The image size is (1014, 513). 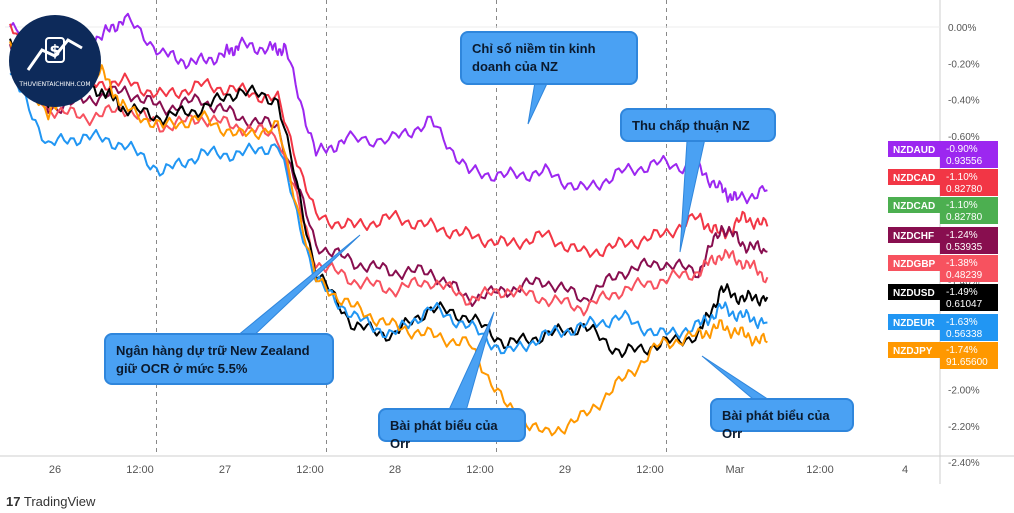 I want to click on price-label-nzdaud: NZDAUD -0.90%0.93556, so click(x=943, y=154).